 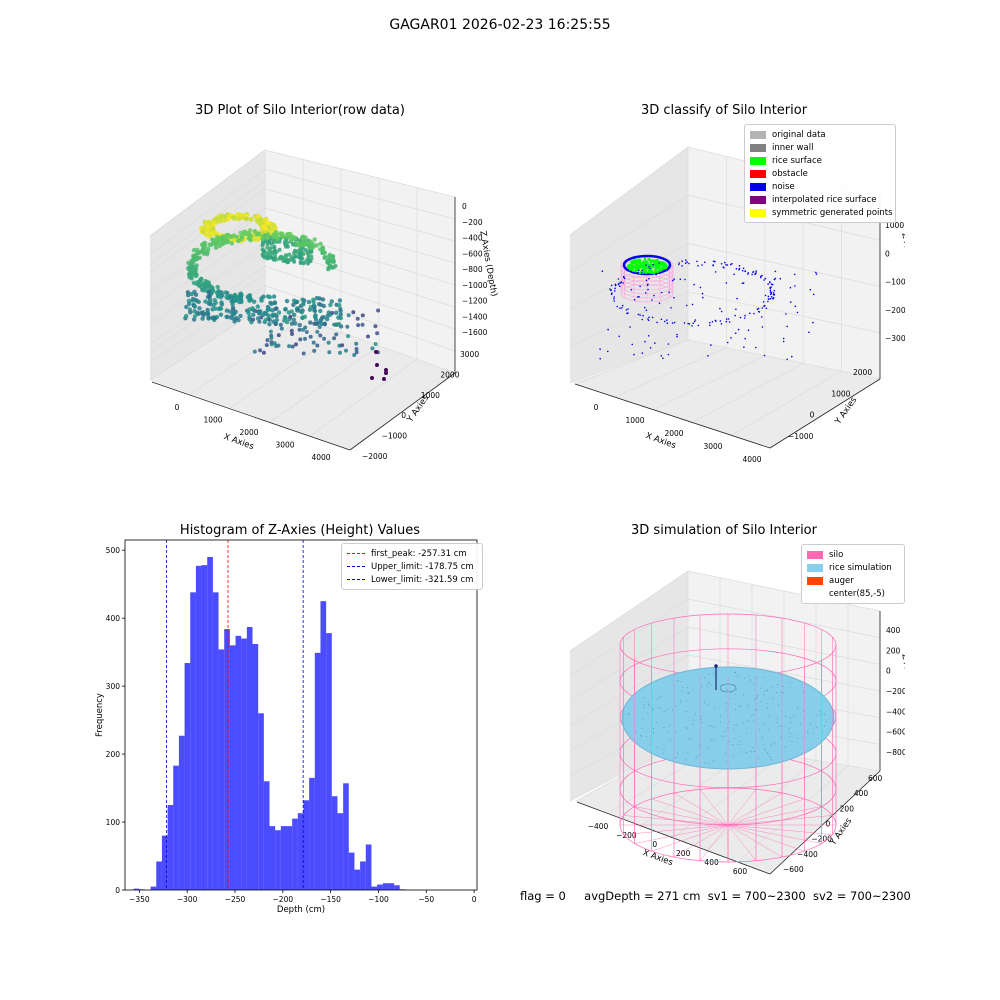 I want to click on plot1-x-tick-label: 0, so click(x=177, y=407).